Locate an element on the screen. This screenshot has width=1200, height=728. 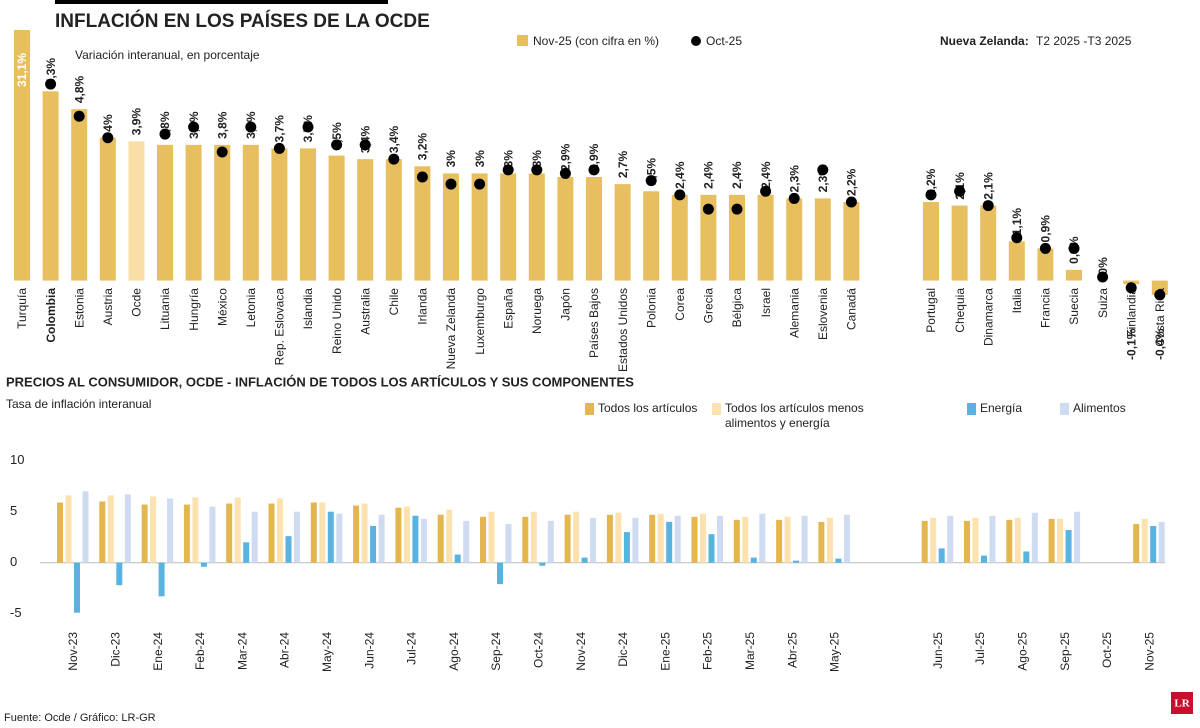
x-tick-label: Ocde is located at coordinates (137, 302).